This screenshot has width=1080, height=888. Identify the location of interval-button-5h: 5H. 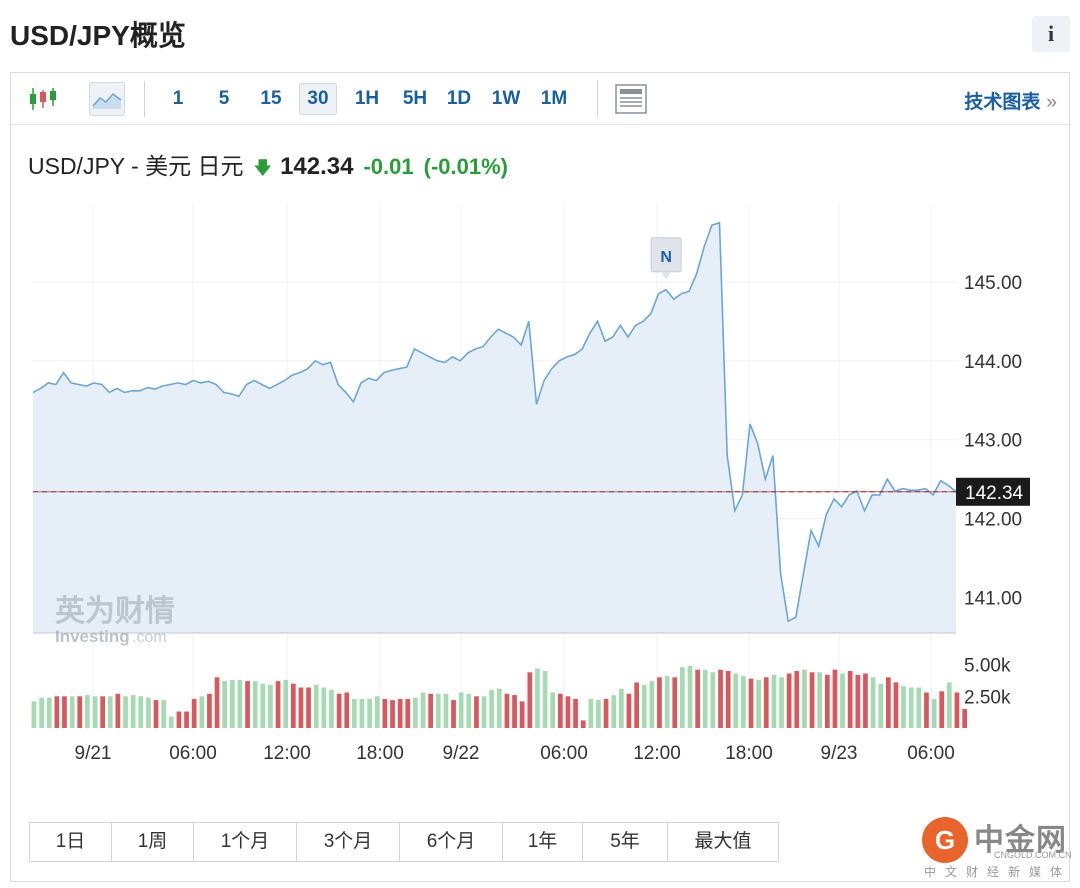
(415, 98).